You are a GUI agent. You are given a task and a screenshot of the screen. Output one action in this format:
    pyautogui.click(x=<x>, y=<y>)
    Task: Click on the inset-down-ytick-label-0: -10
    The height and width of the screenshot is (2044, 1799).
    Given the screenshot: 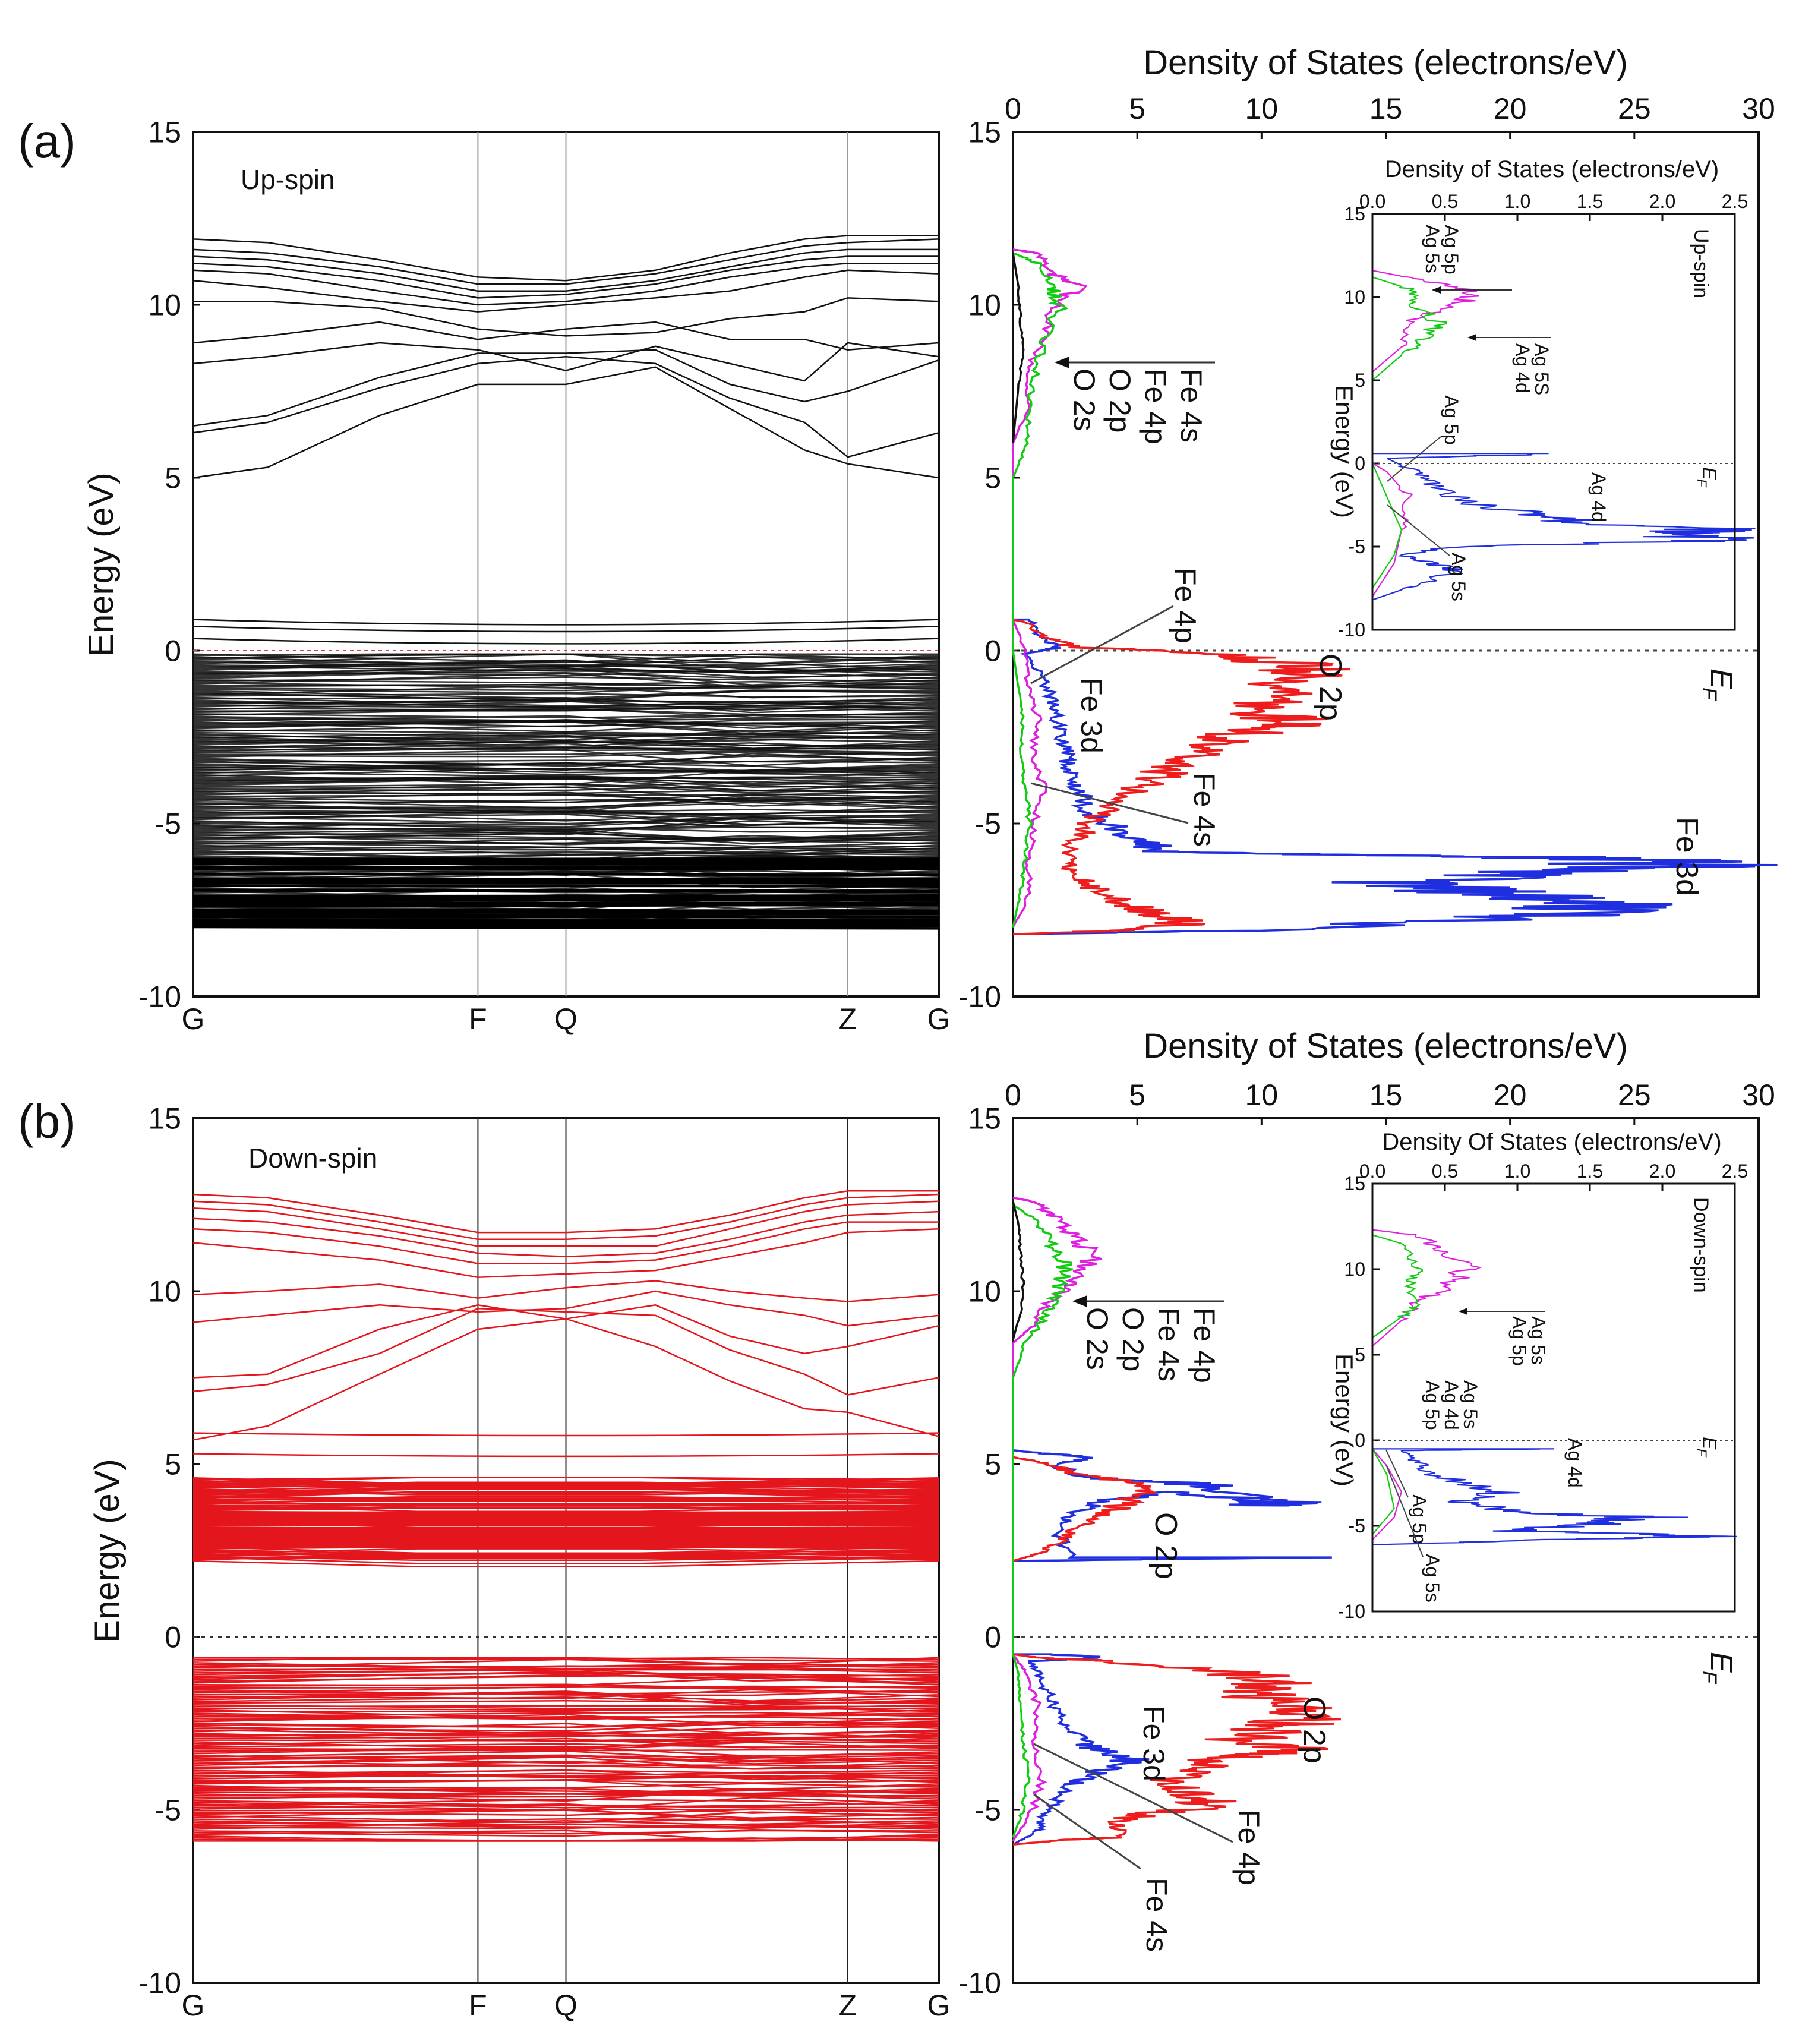 What is the action you would take?
    pyautogui.click(x=1351, y=1611)
    